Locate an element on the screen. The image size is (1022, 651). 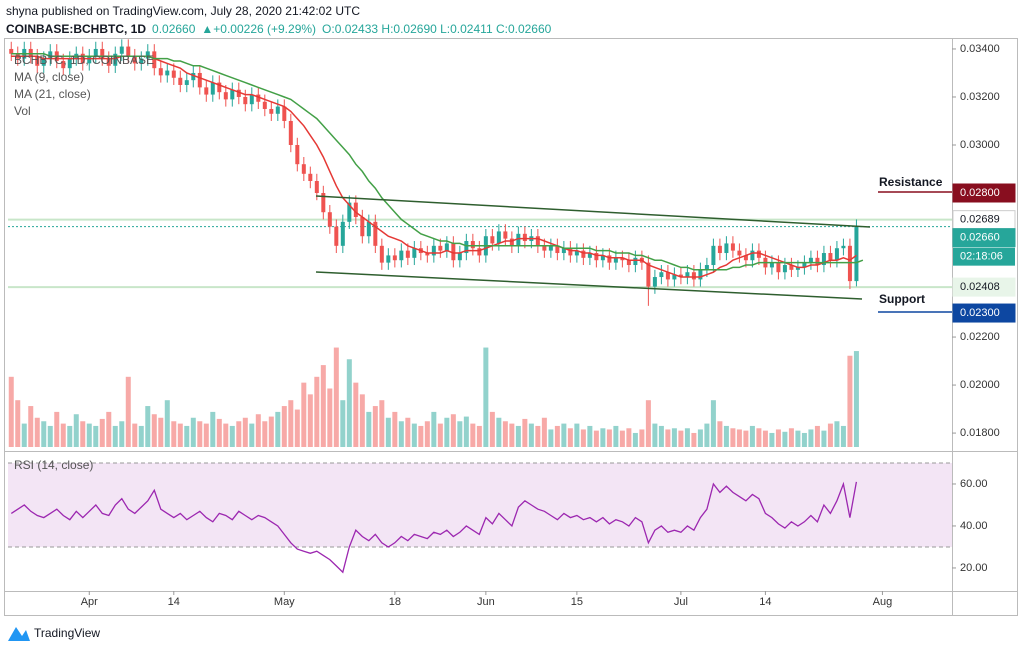
y-tick-label: 0.03000 is located at coordinates (980, 145).